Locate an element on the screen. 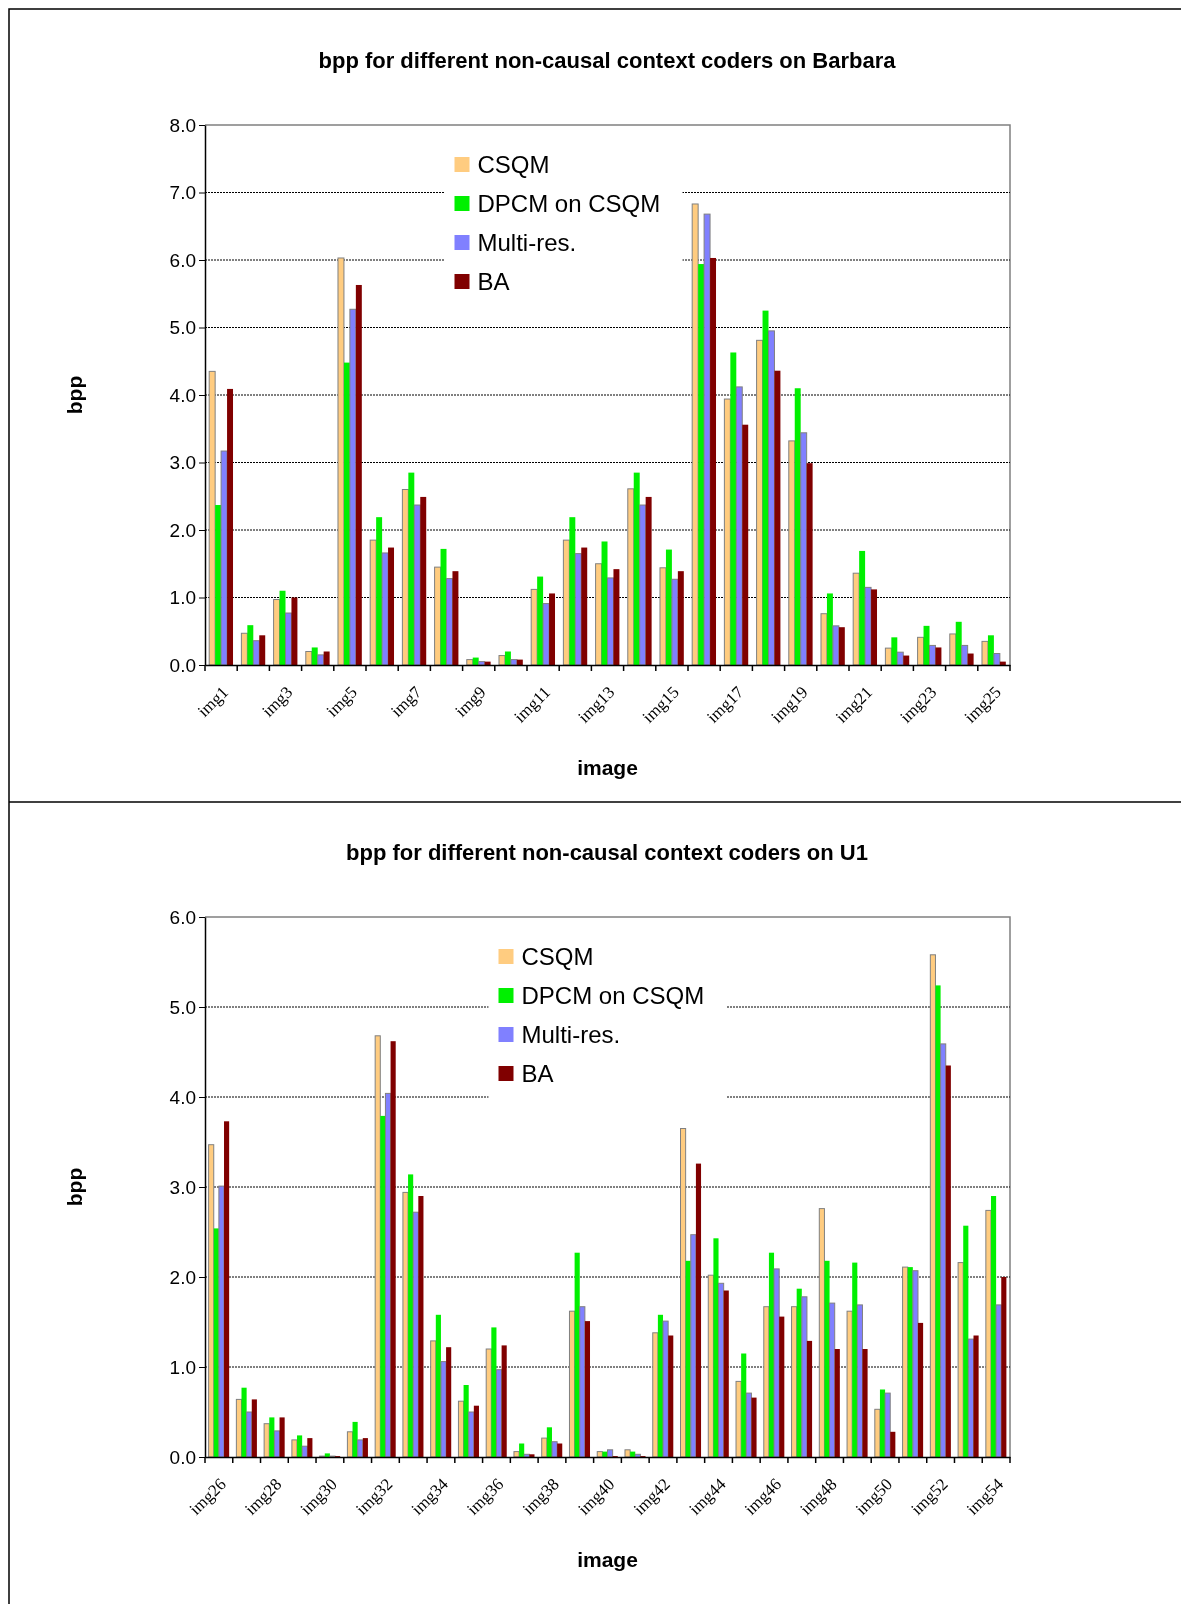  y-tick-label: 2.0 is located at coordinates (182, 530).